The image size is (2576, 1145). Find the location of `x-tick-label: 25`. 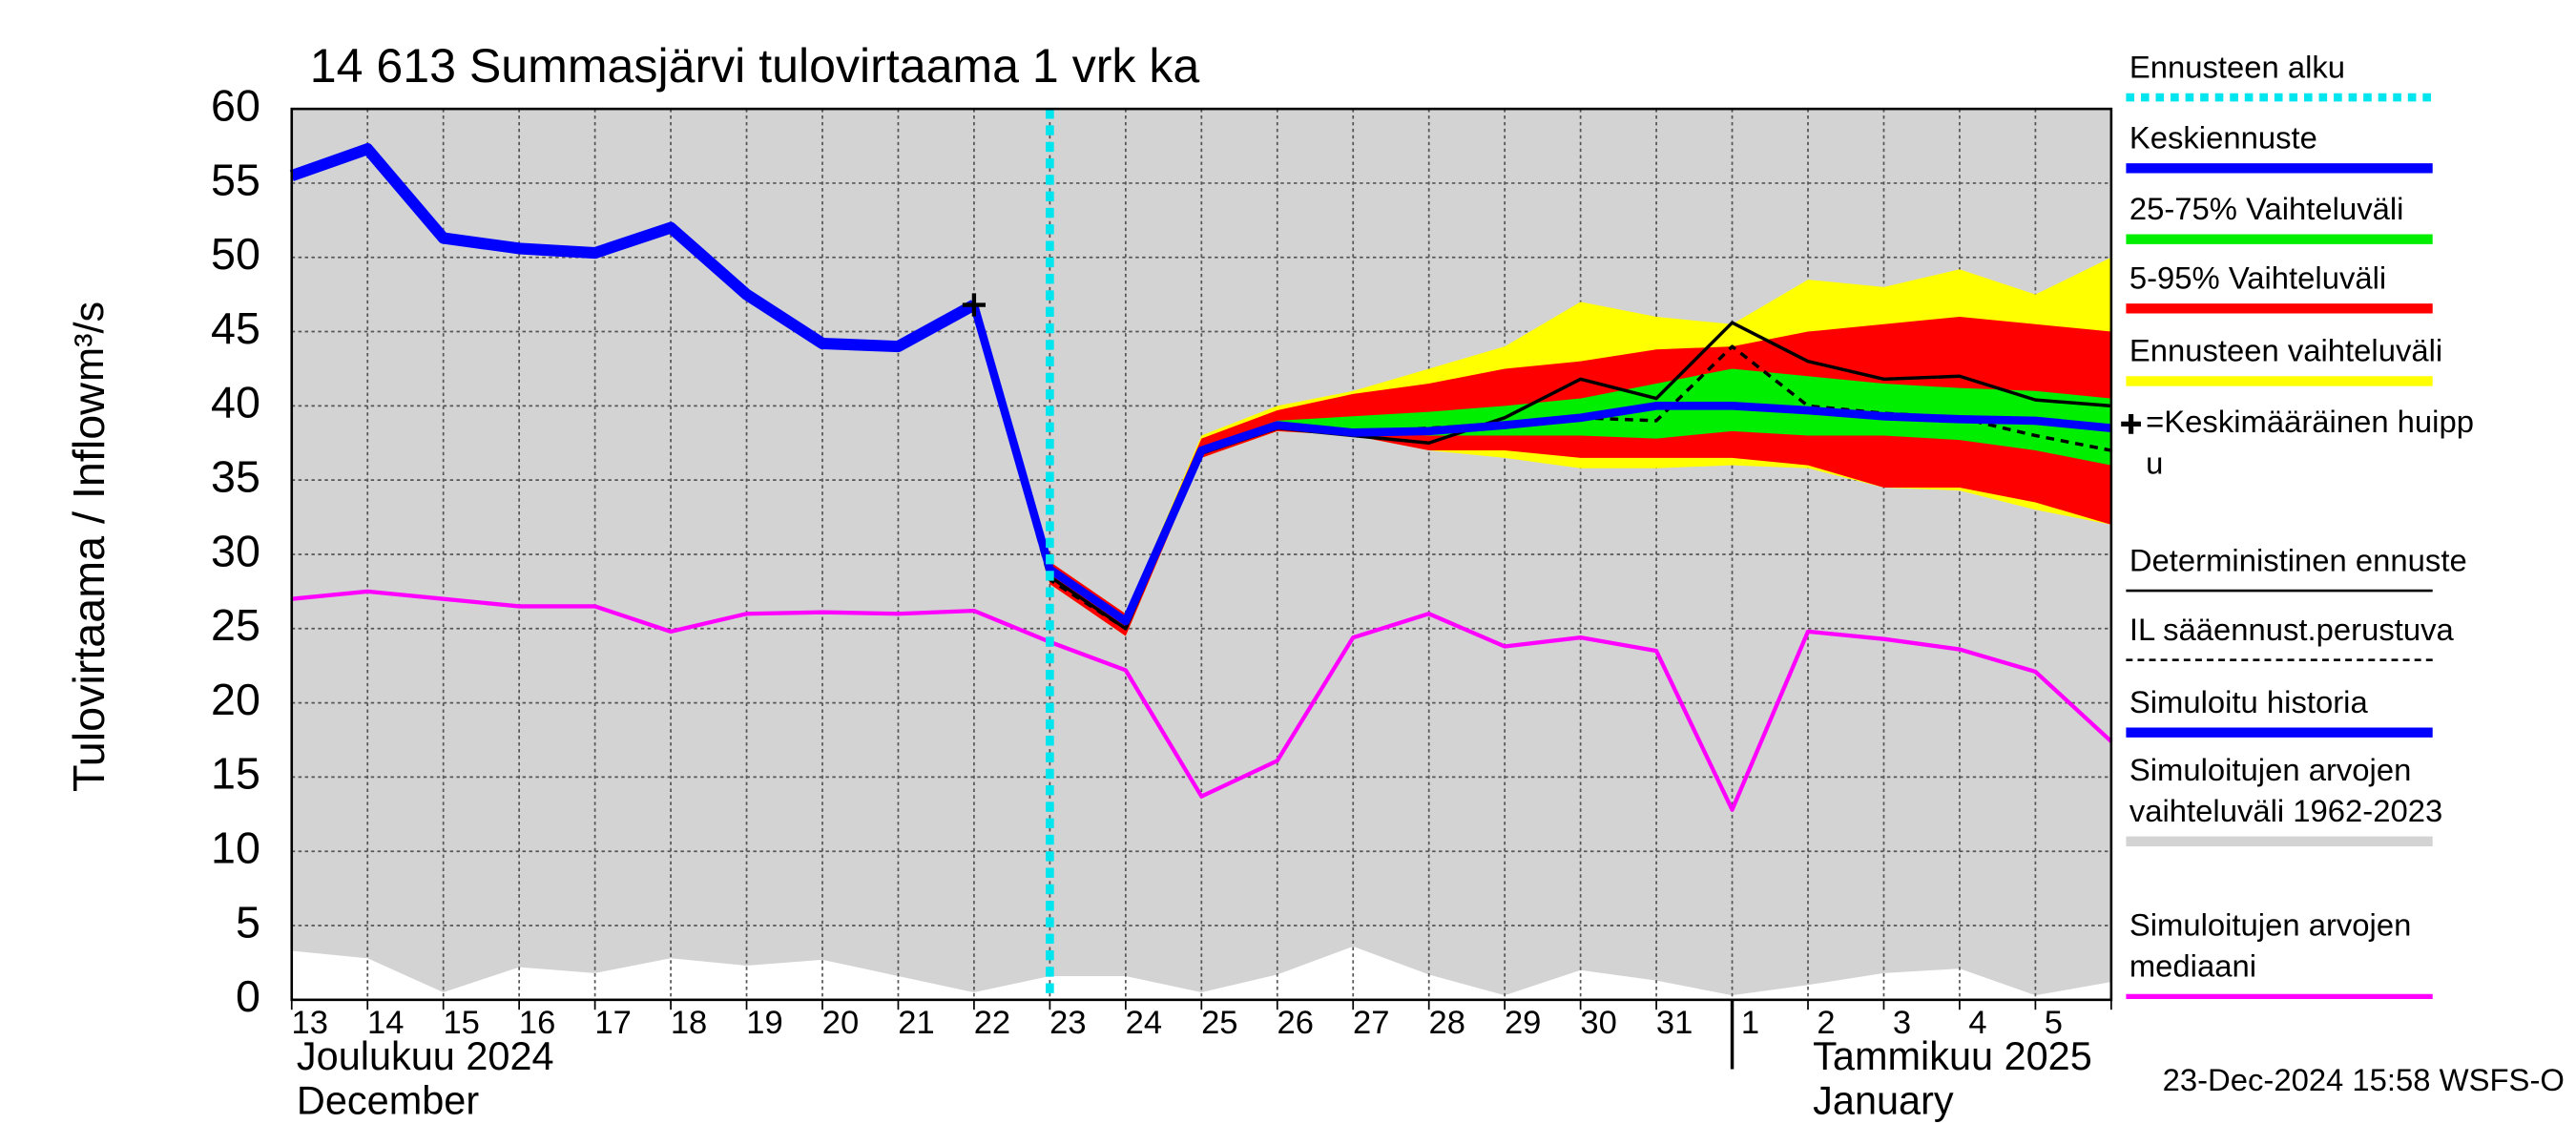

x-tick-label: 25 is located at coordinates (1219, 1023).